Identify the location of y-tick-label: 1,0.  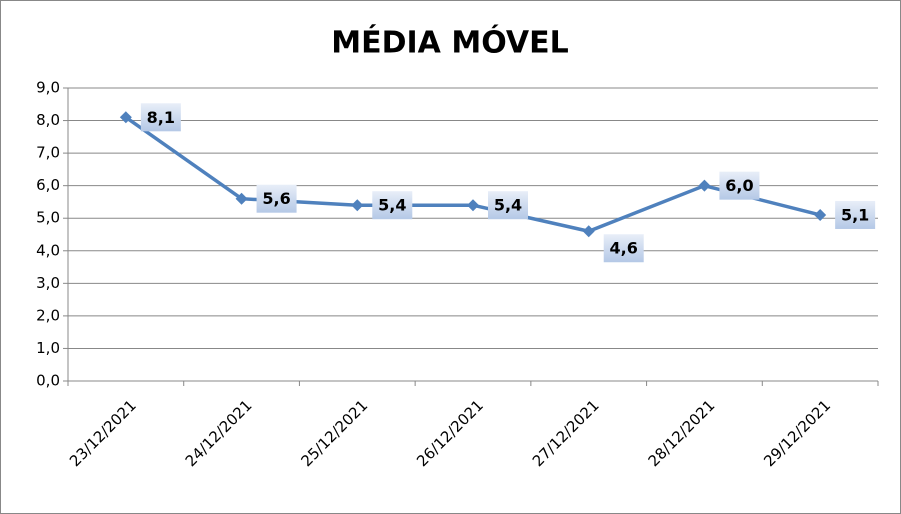
(48, 348).